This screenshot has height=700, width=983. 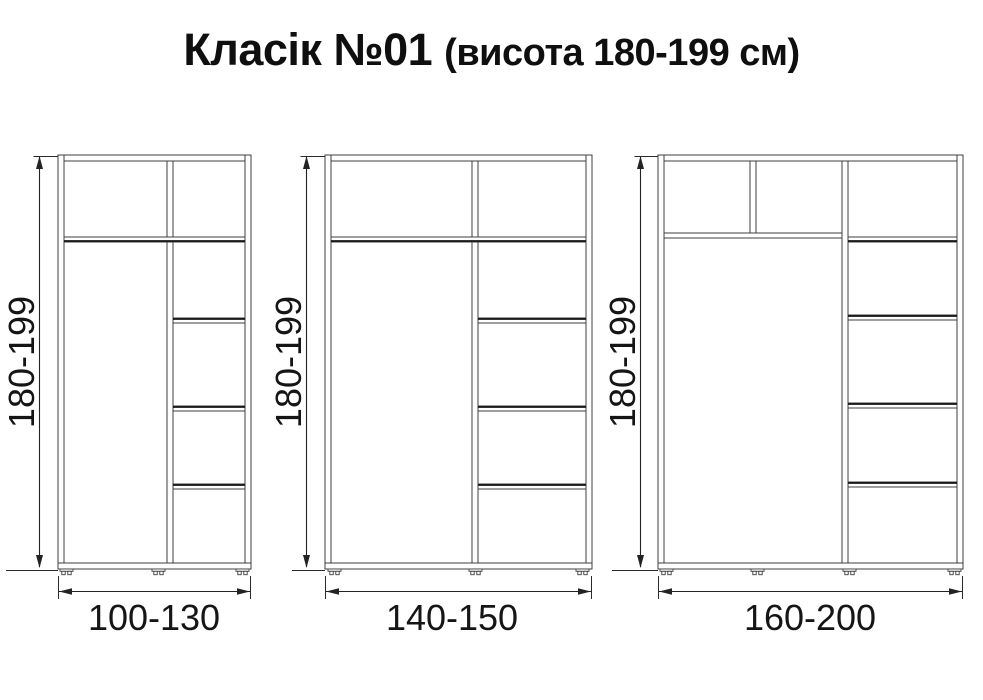 What do you see at coordinates (154, 158) in the screenshot?
I see `w1-top-panel` at bounding box center [154, 158].